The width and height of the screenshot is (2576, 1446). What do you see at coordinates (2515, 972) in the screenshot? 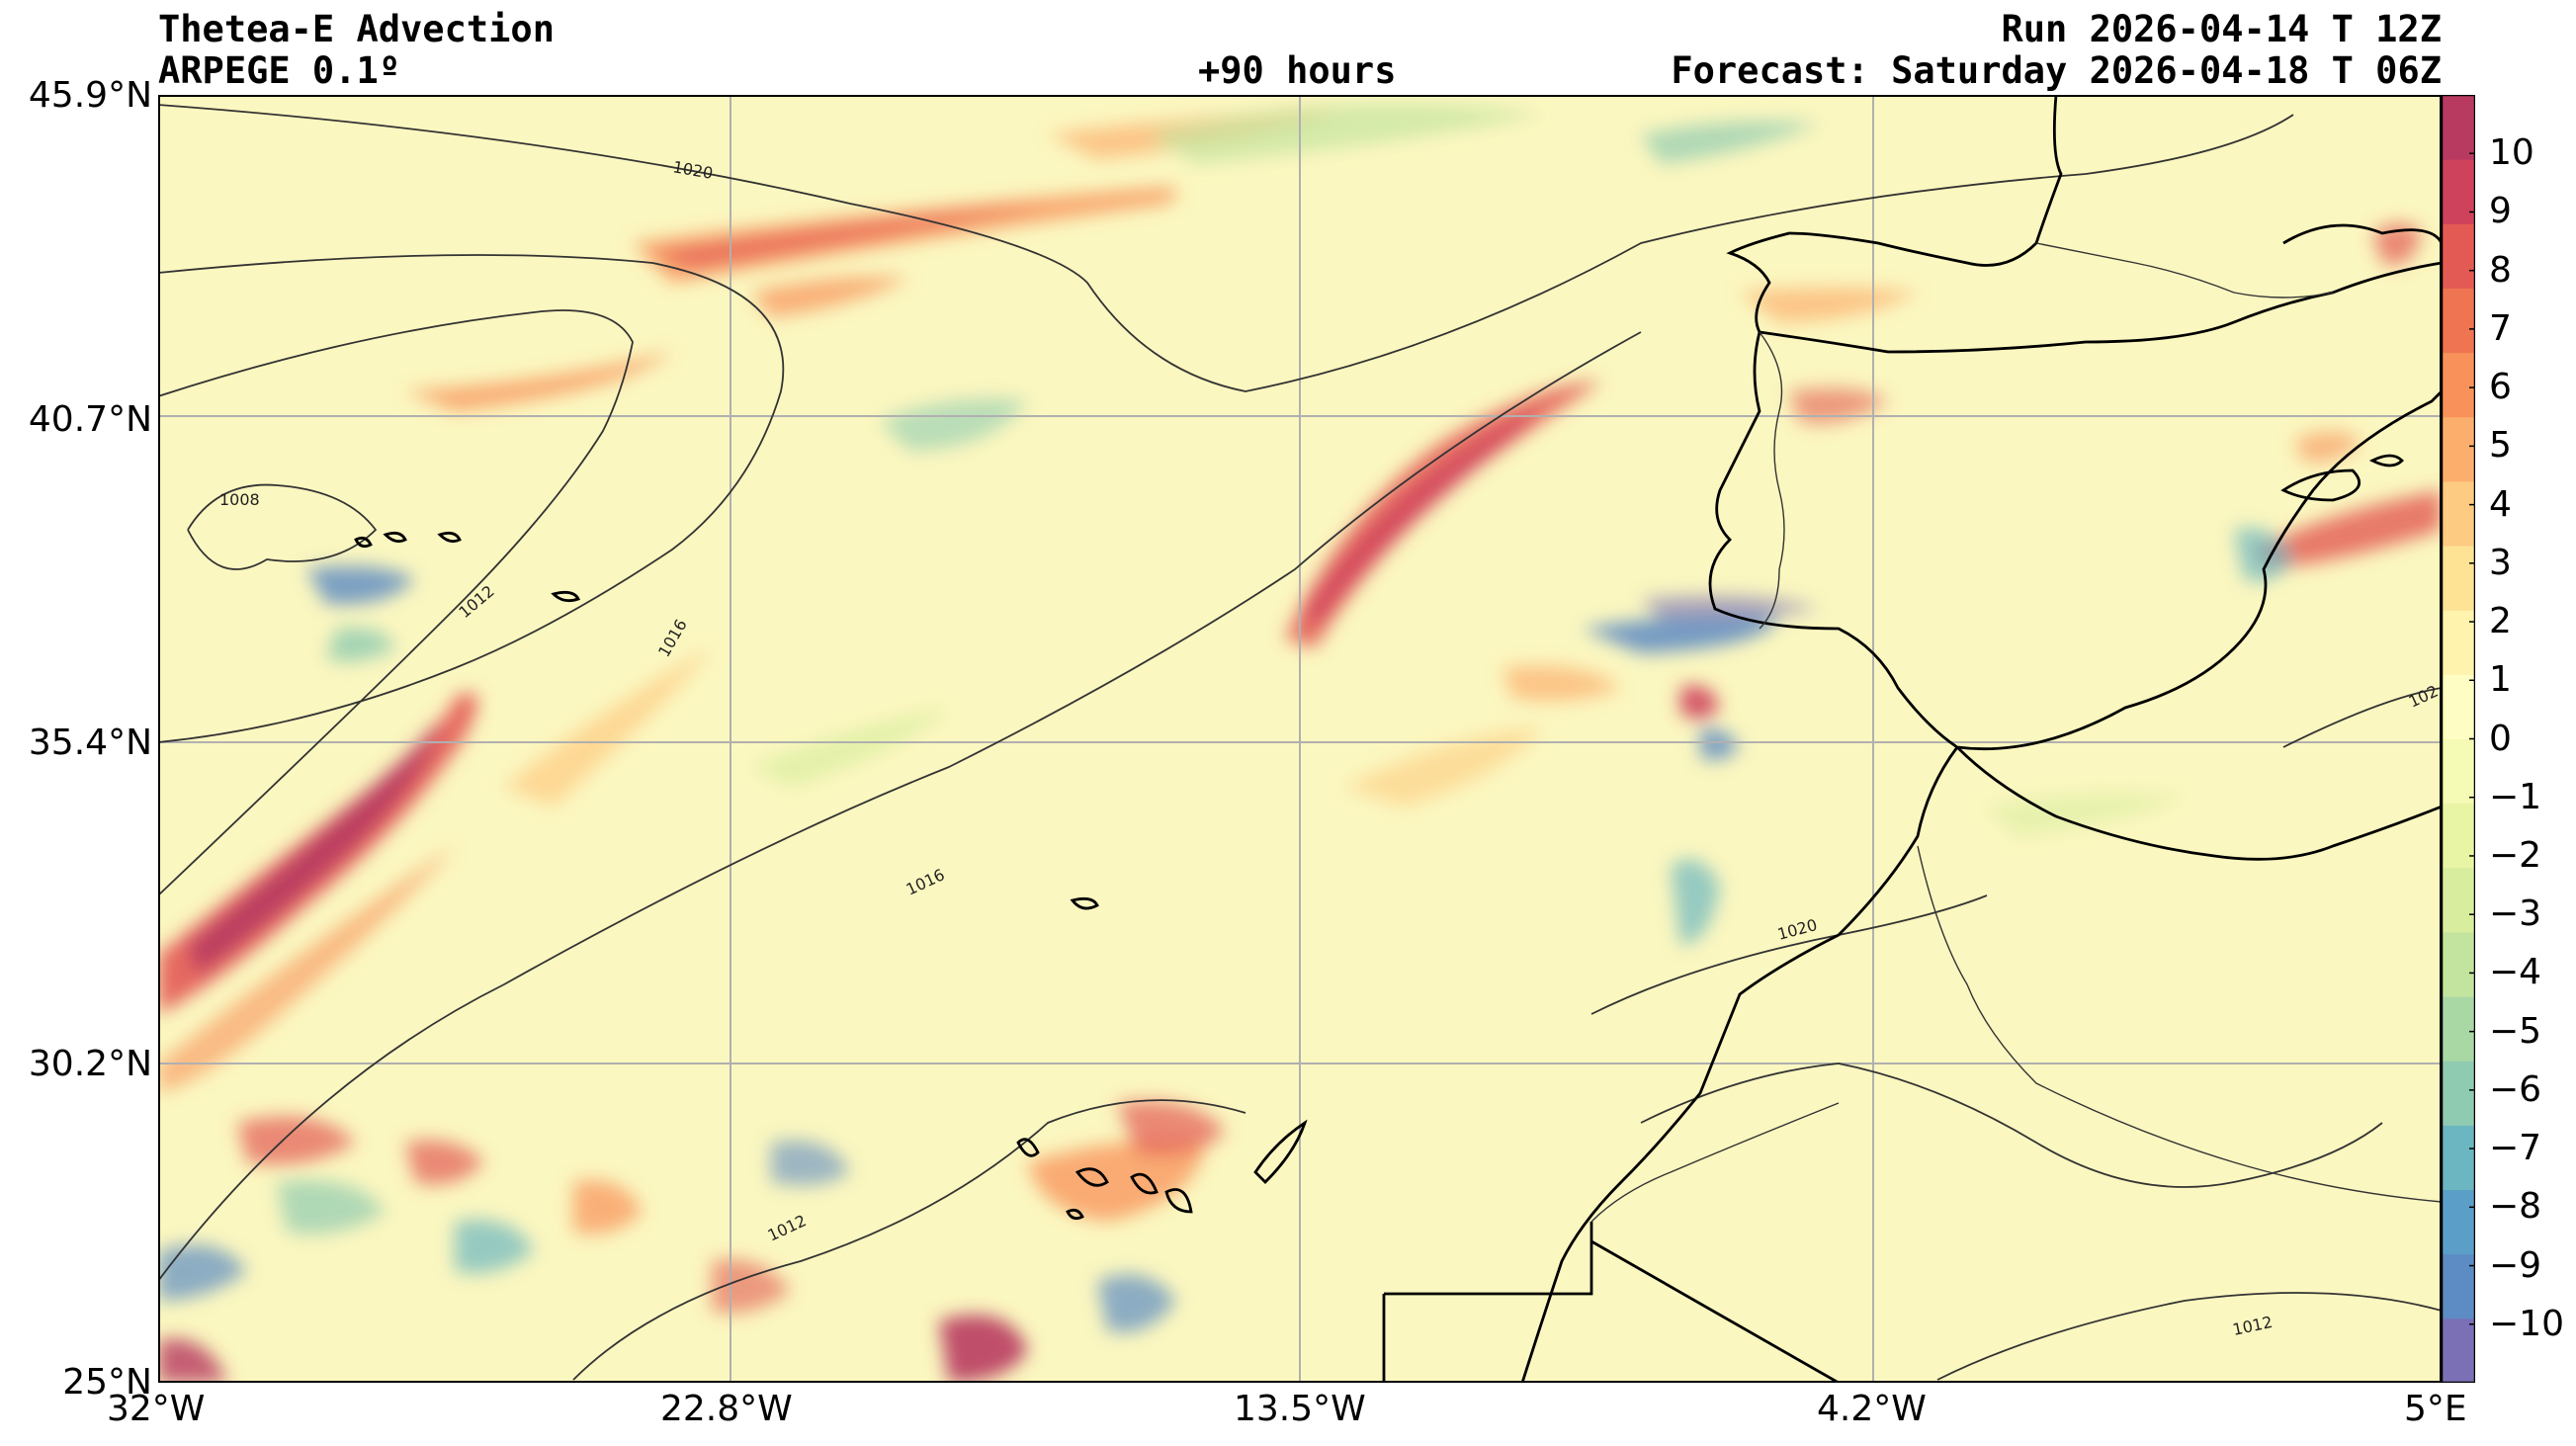
I see `colorbar-tick-label: −4` at bounding box center [2515, 972].